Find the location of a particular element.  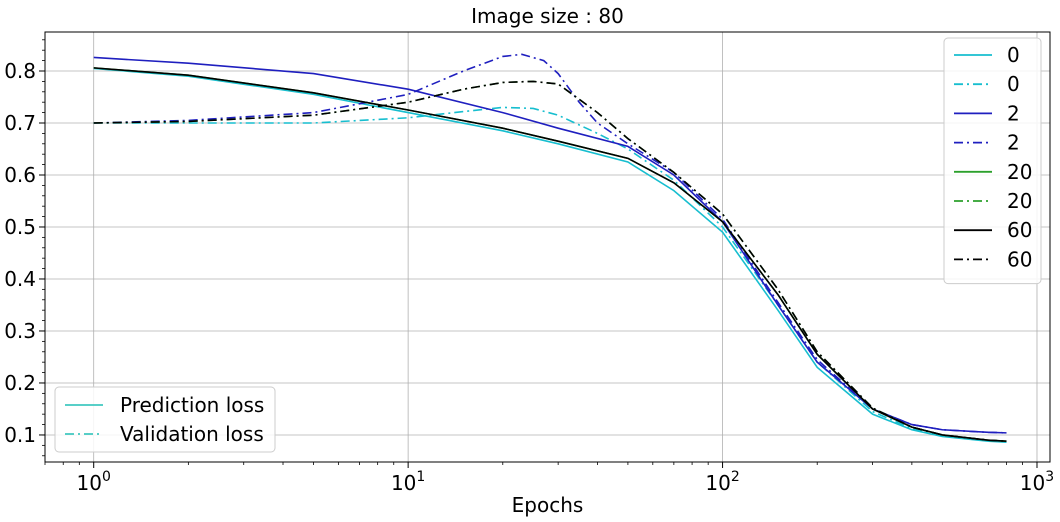

y-tick-label: 0.3 is located at coordinates (20, 331).